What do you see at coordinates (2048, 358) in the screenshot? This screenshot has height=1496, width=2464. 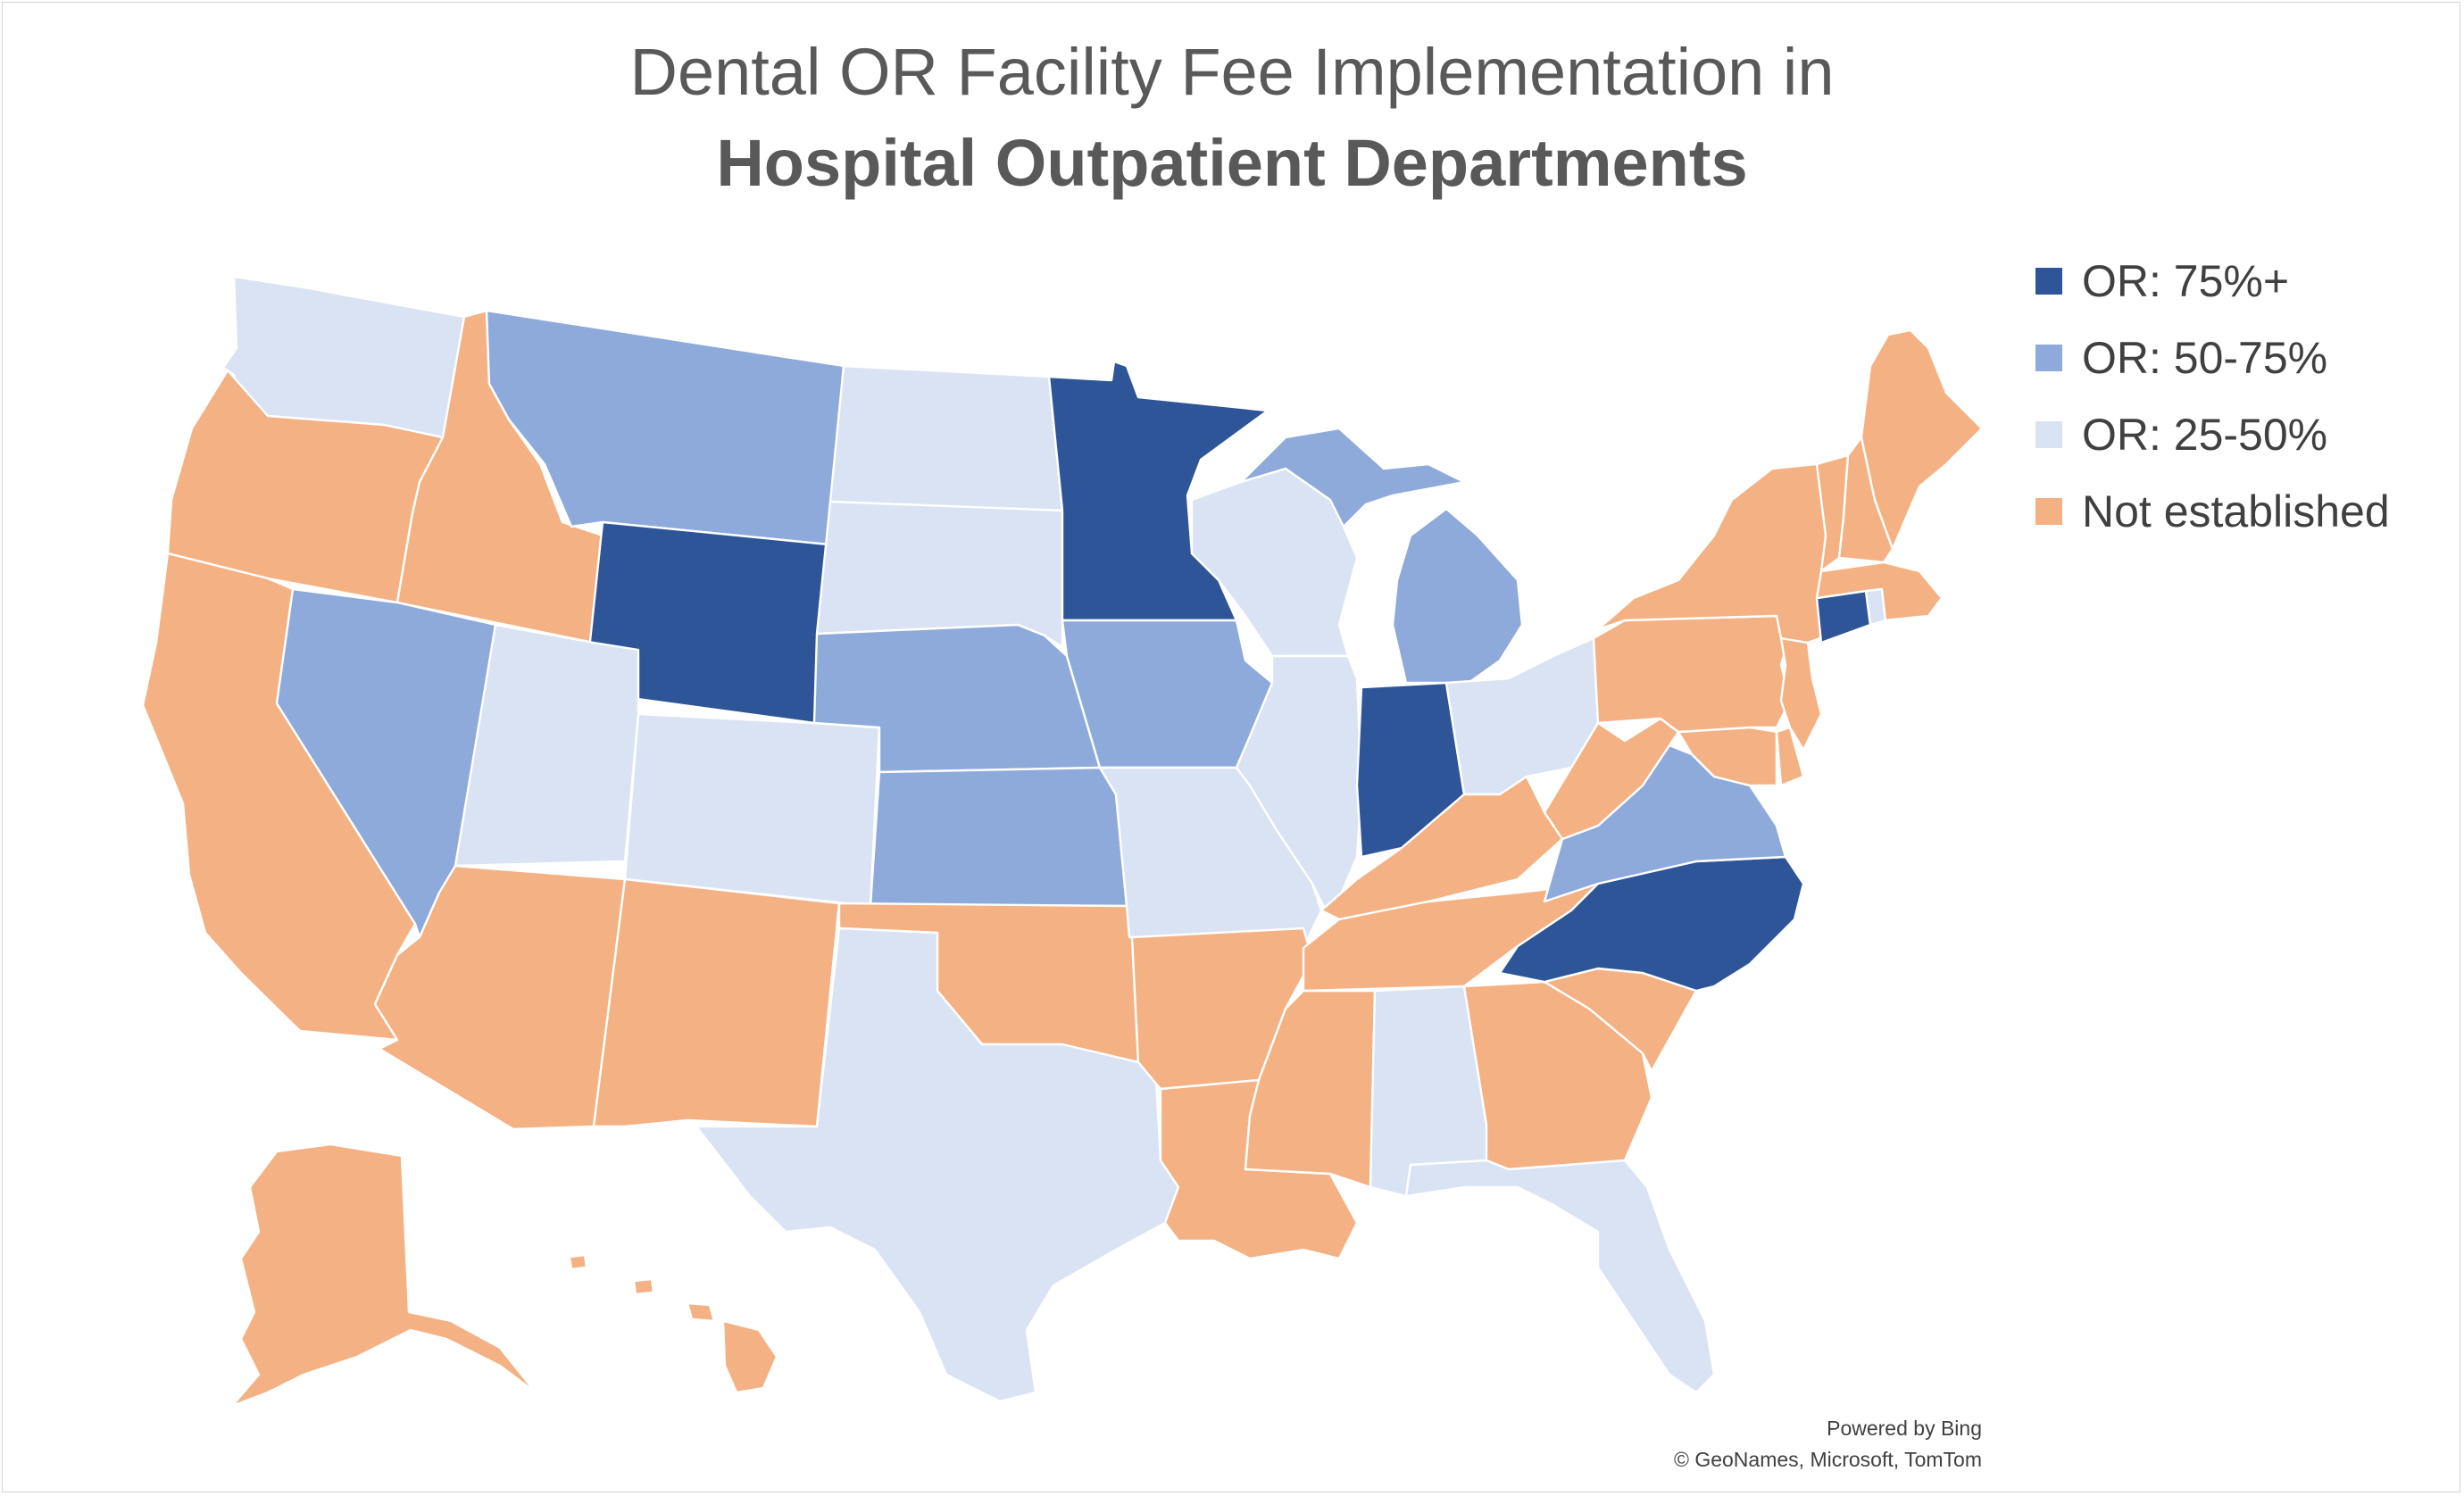 I see `legend-swatch-or50` at bounding box center [2048, 358].